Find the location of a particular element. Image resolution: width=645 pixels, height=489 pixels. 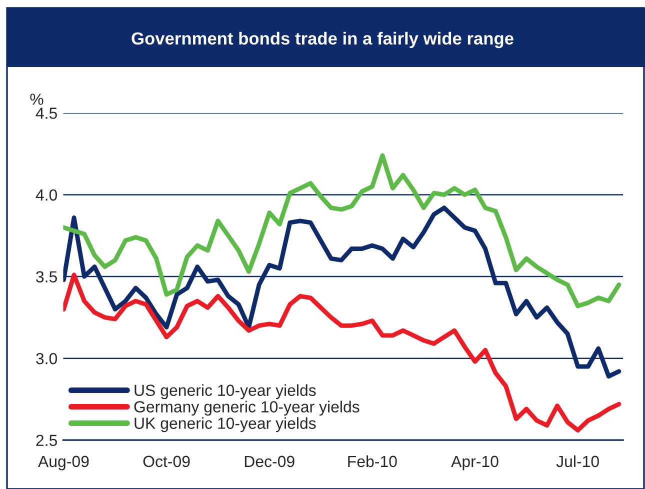

legend-label: US generic 10-year yields is located at coordinates (225, 392).